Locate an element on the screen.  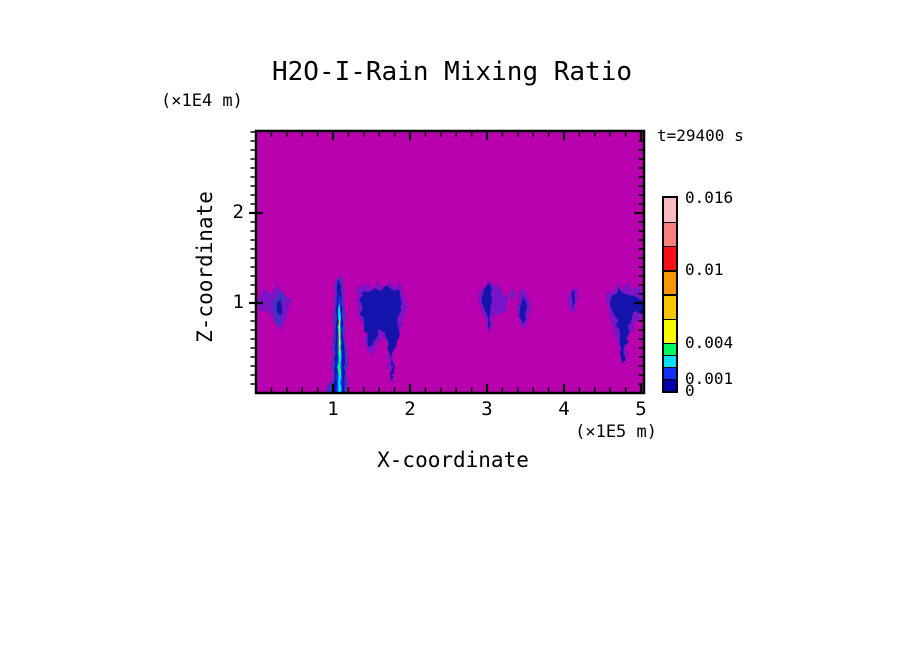
z-tick-label-1: 1 is located at coordinates (238, 302).